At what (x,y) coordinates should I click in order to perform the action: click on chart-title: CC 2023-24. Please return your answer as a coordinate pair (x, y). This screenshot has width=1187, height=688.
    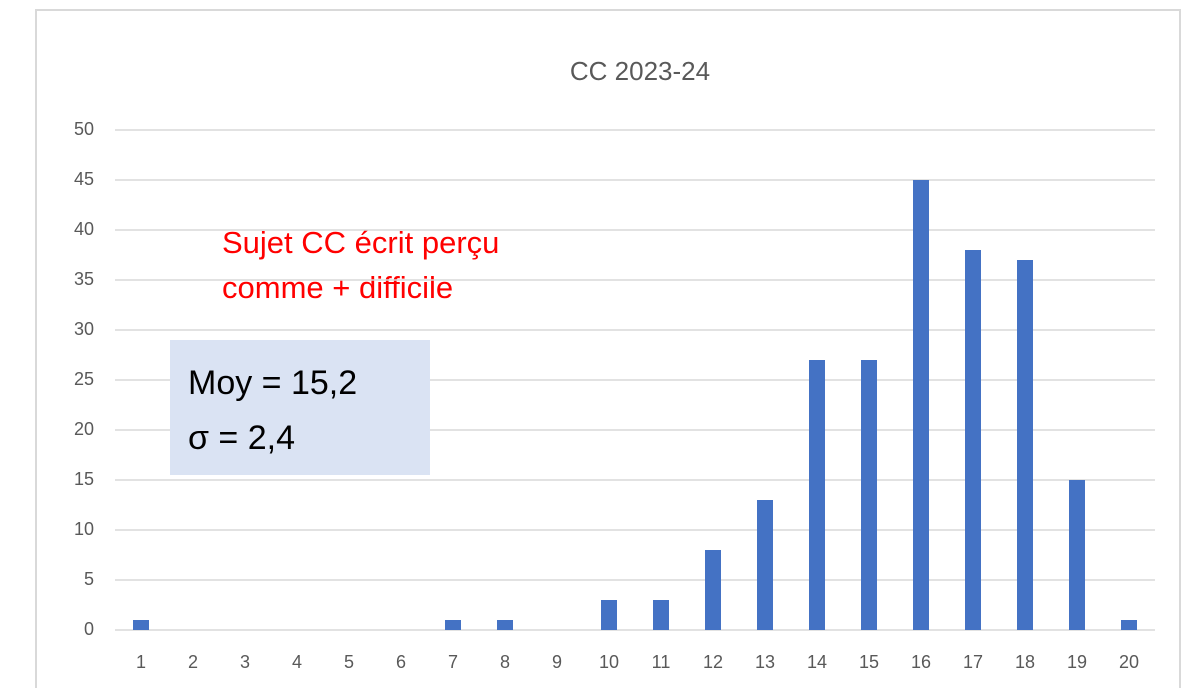
    Looking at the image, I should click on (640, 71).